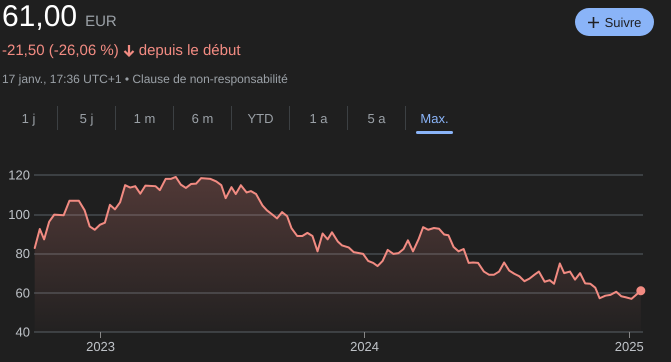 Image resolution: width=671 pixels, height=362 pixels. I want to click on y-tick-label: 80, so click(23, 253).